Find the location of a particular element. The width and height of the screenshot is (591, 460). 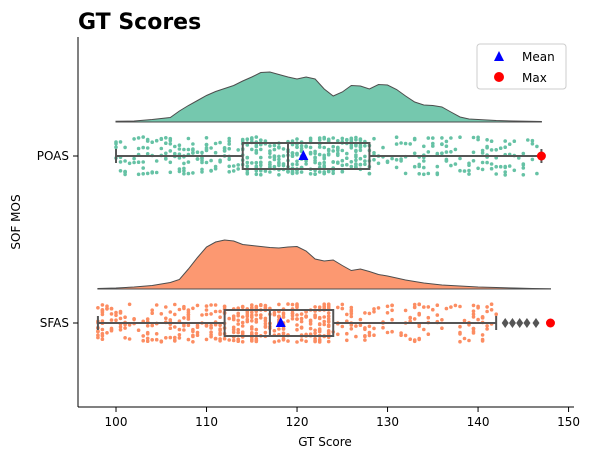

legend-mean-label: Mean is located at coordinates (538, 57).